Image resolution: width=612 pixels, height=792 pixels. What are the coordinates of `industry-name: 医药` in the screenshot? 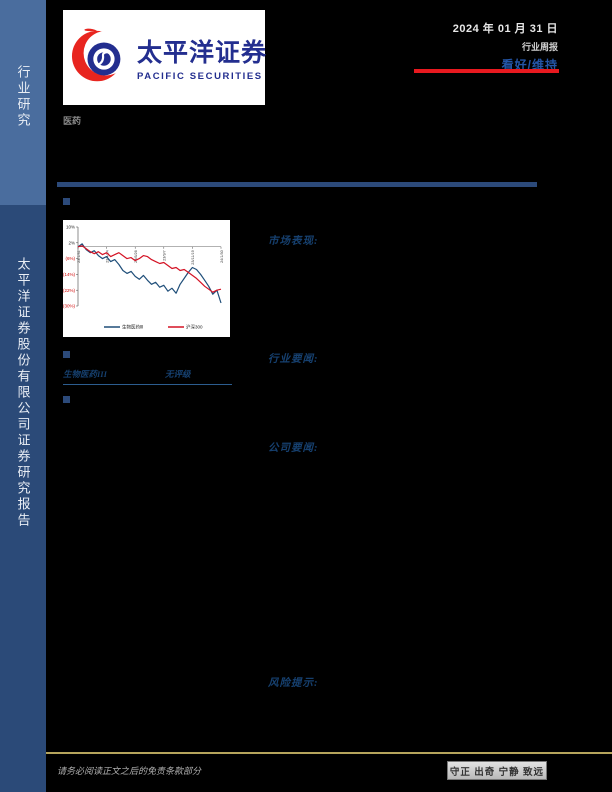 It's located at (72, 121).